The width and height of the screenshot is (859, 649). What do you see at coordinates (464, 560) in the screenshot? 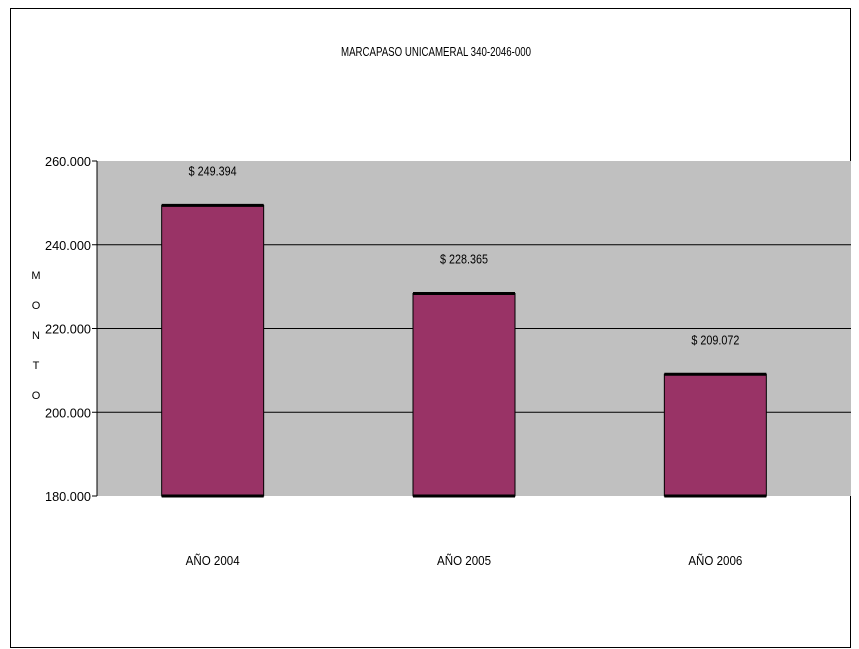
I see `x-tick-label: AÑO 2005` at bounding box center [464, 560].